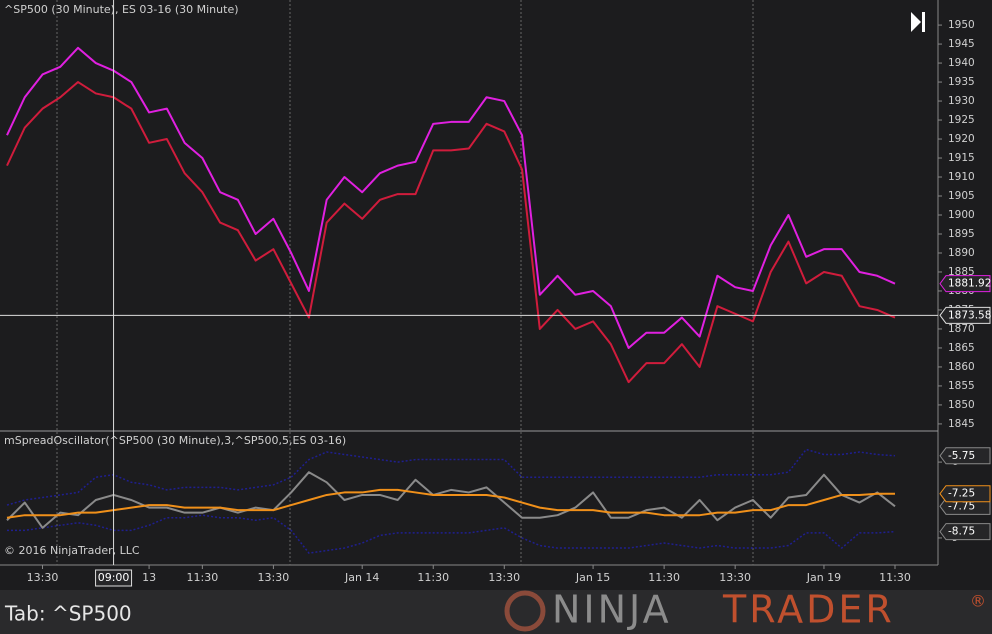  What do you see at coordinates (961, 329) in the screenshot?
I see `y-tick-label: 1870` at bounding box center [961, 329].